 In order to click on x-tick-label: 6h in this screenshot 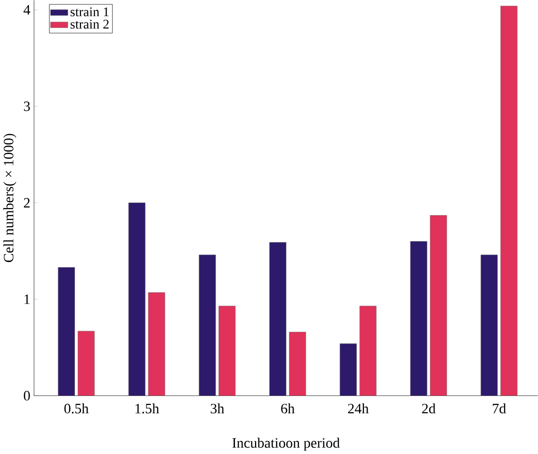, I will do `click(288, 408)`.